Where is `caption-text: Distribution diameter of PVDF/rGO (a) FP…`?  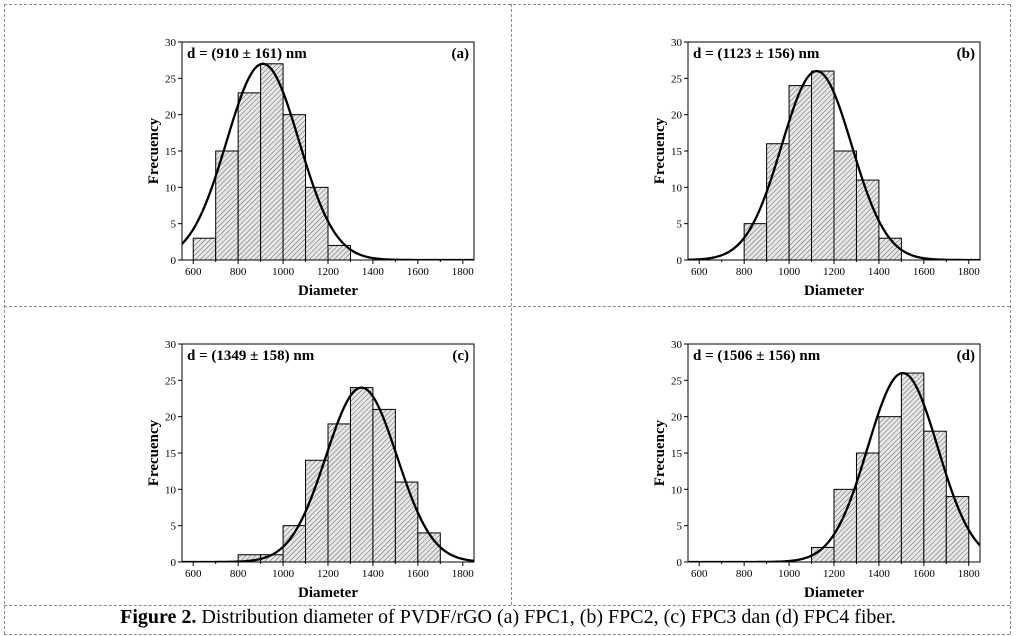
caption-text: Distribution diameter of PVDF/rGO (a) FP… is located at coordinates (546, 617).